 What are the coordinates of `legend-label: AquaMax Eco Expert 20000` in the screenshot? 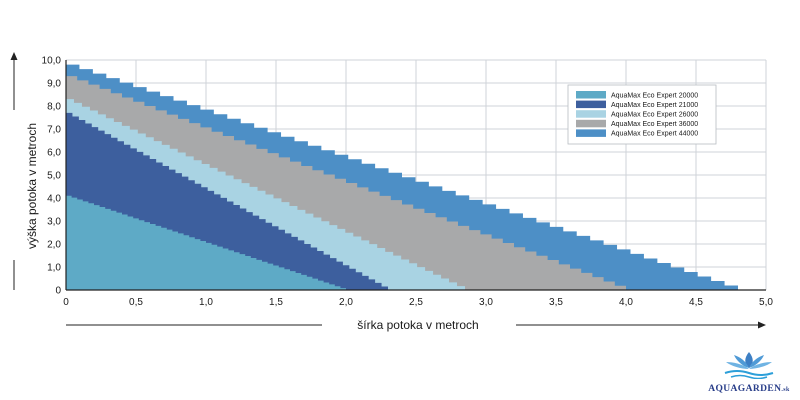 It's located at (654, 95).